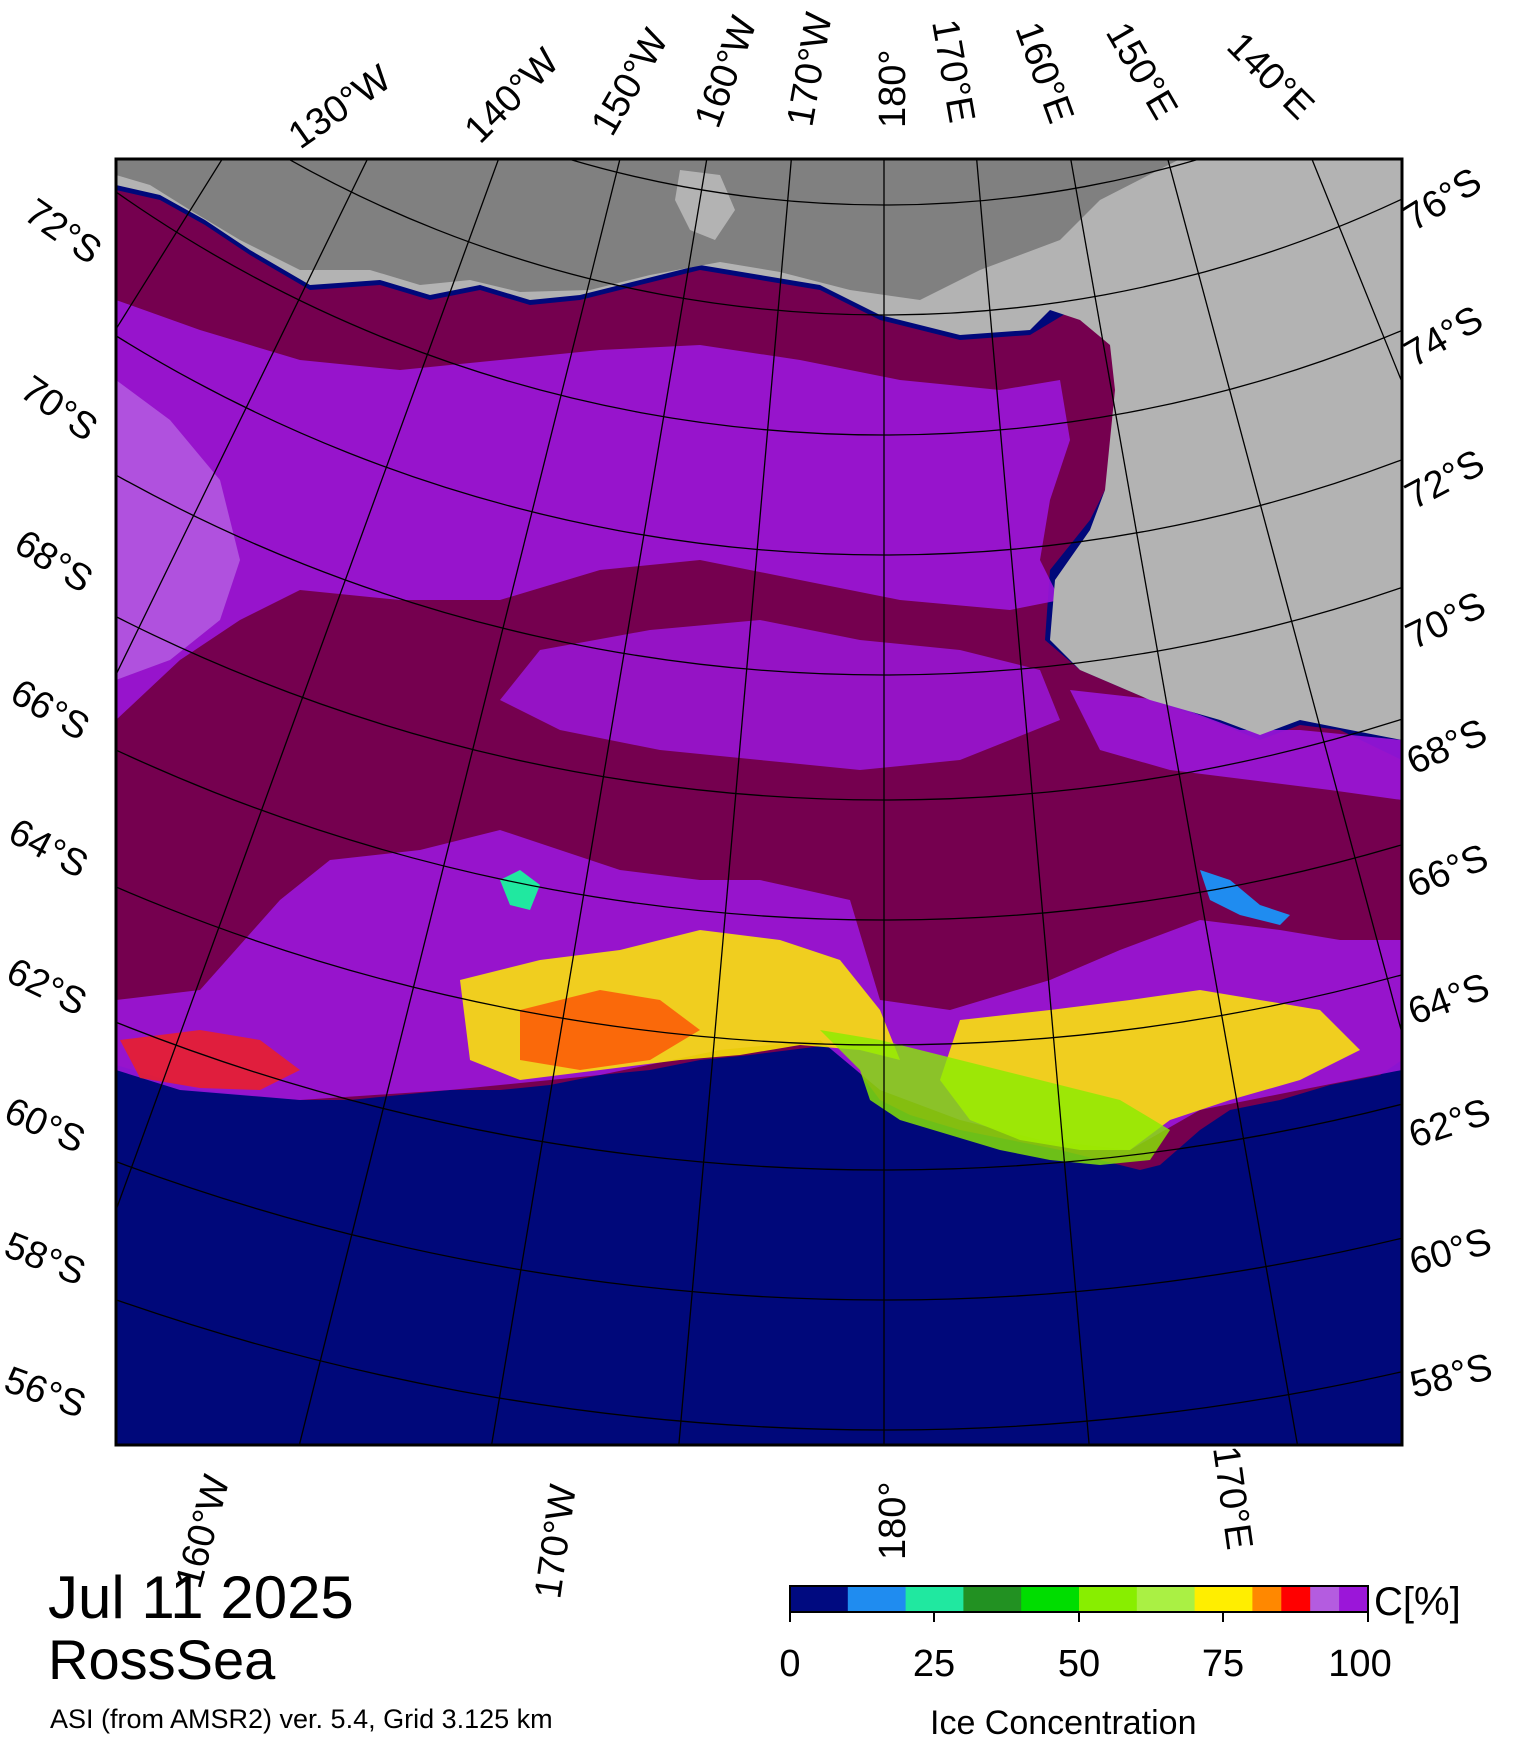  I want to click on polynya-east, so click(1245, 897).